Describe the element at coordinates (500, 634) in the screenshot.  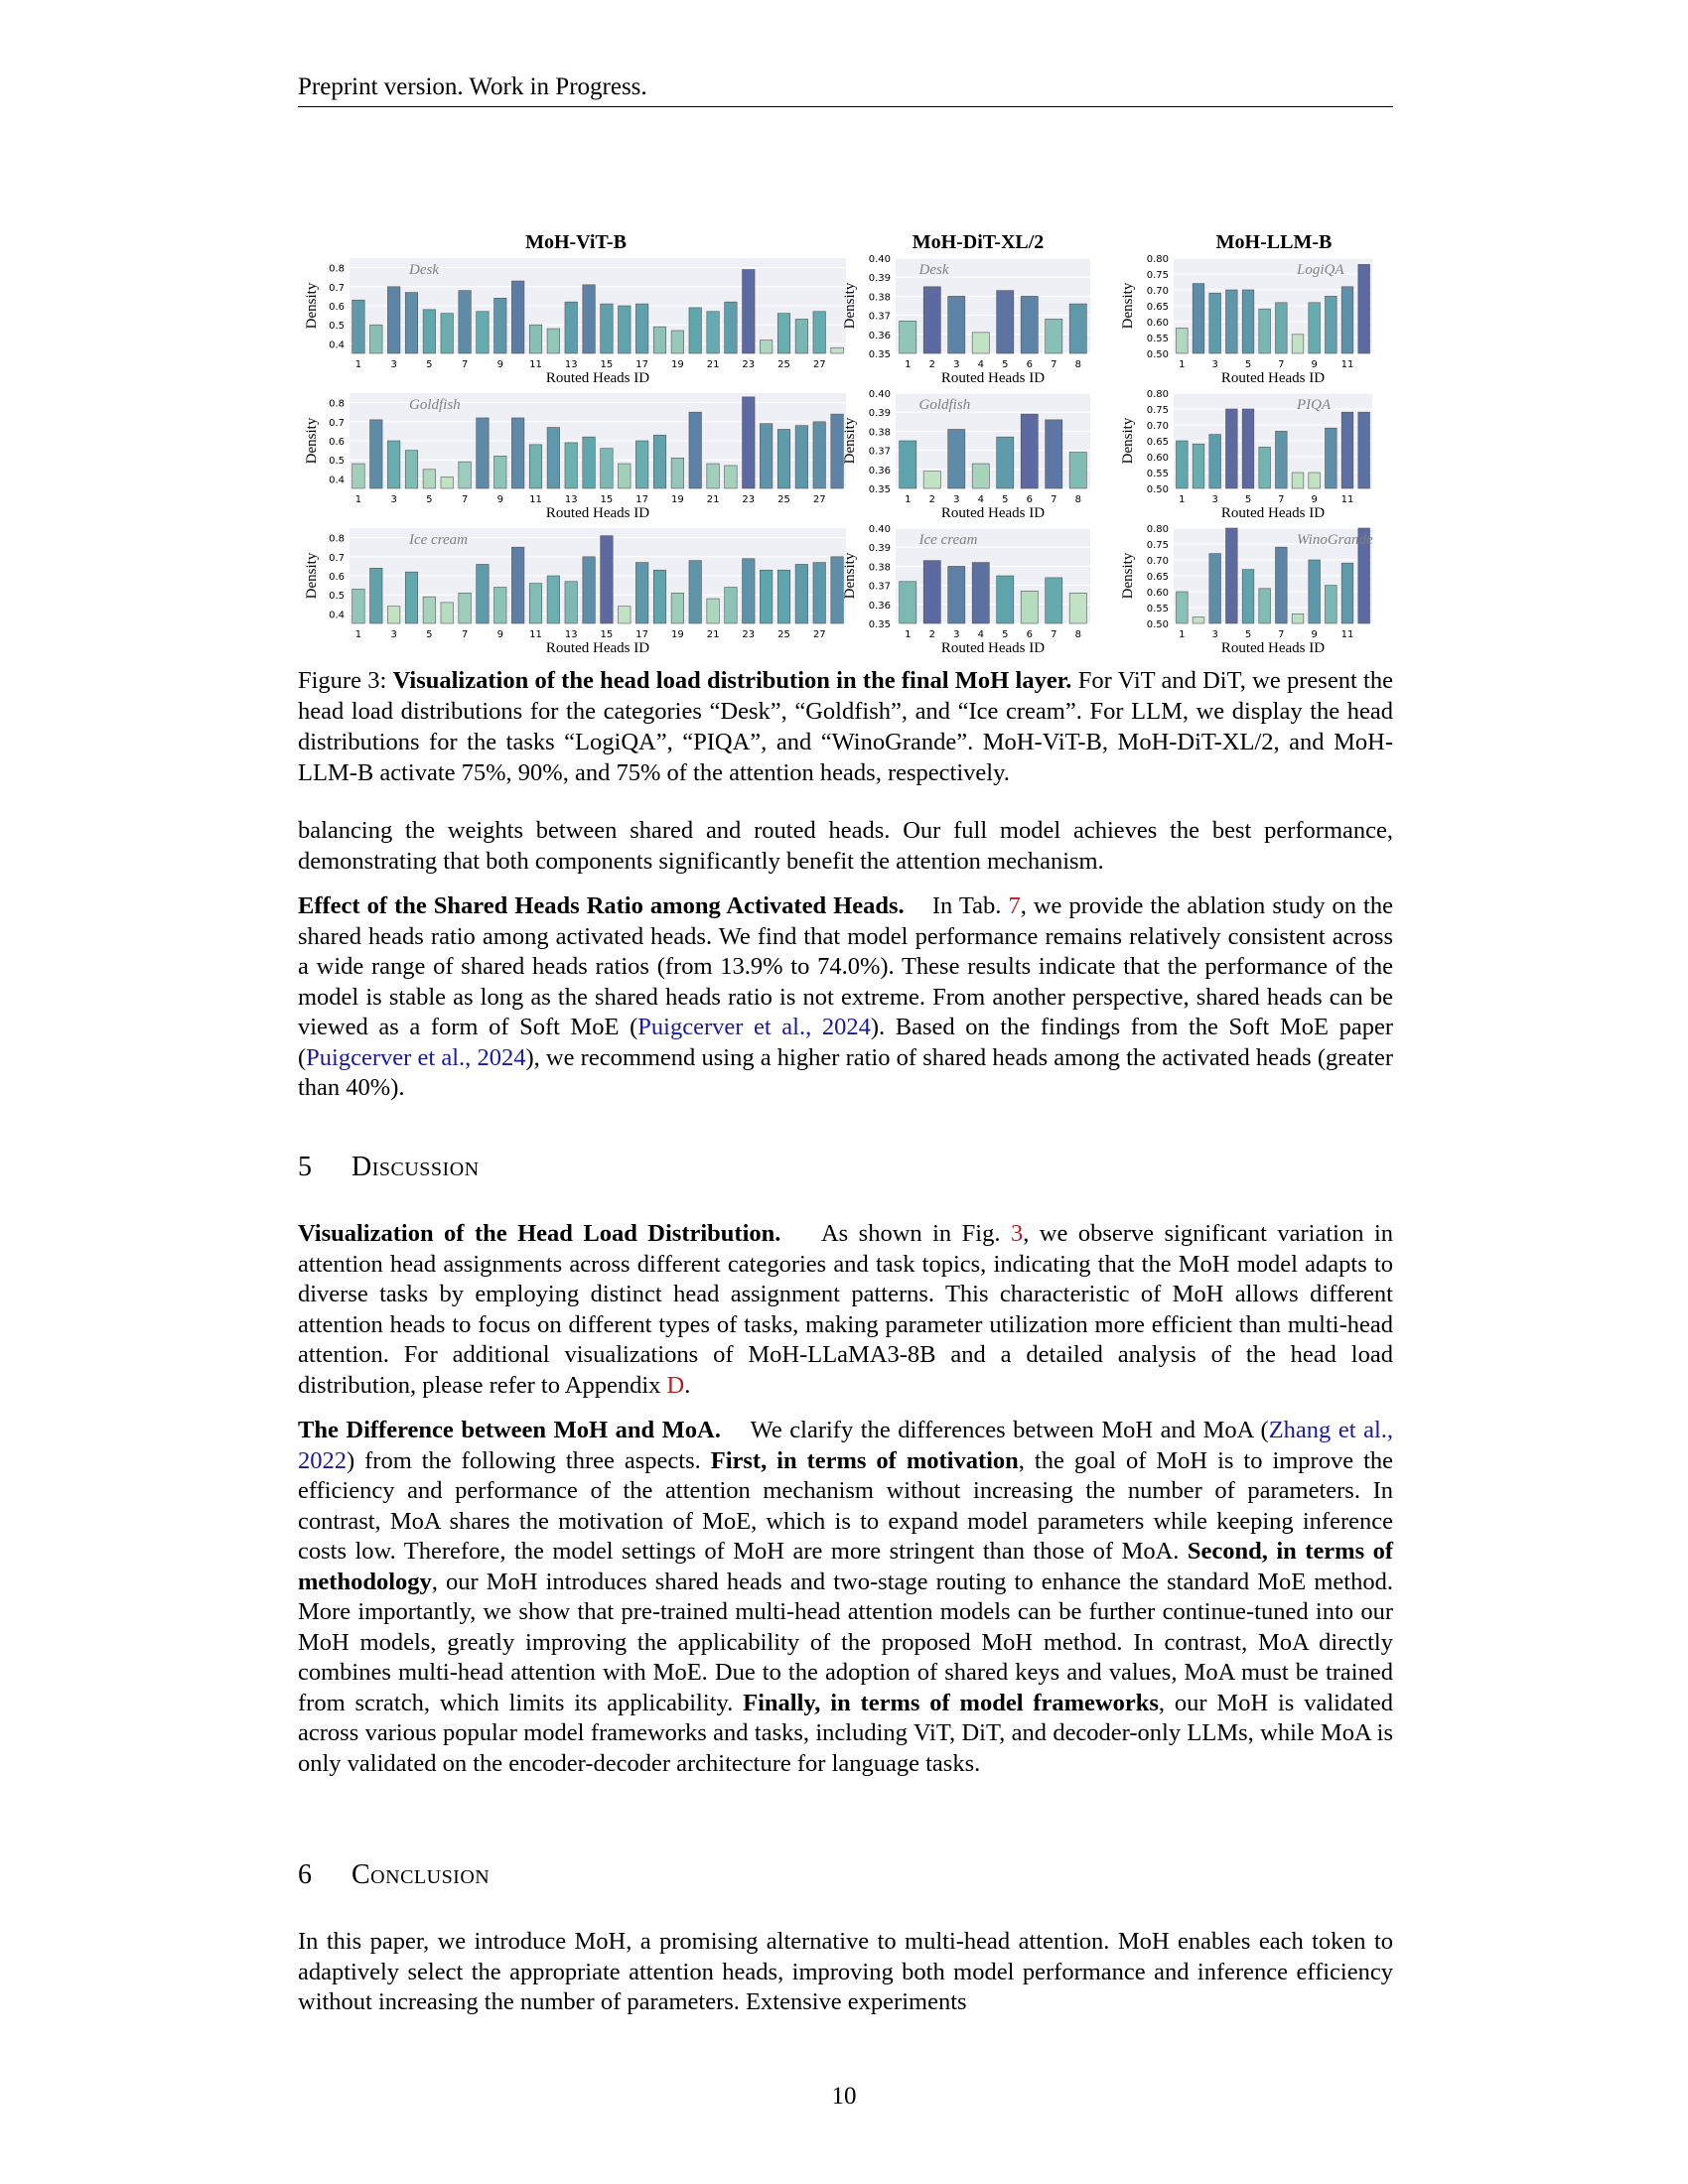
I see `x-tick-label: 9` at that location.